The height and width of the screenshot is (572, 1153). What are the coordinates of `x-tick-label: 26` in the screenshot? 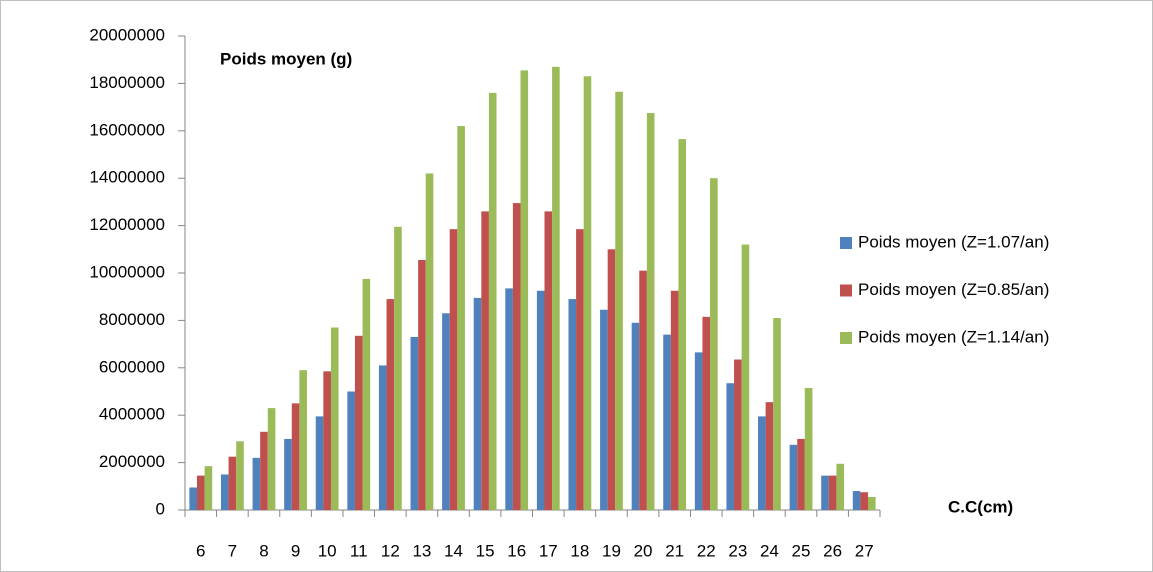 It's located at (832, 550).